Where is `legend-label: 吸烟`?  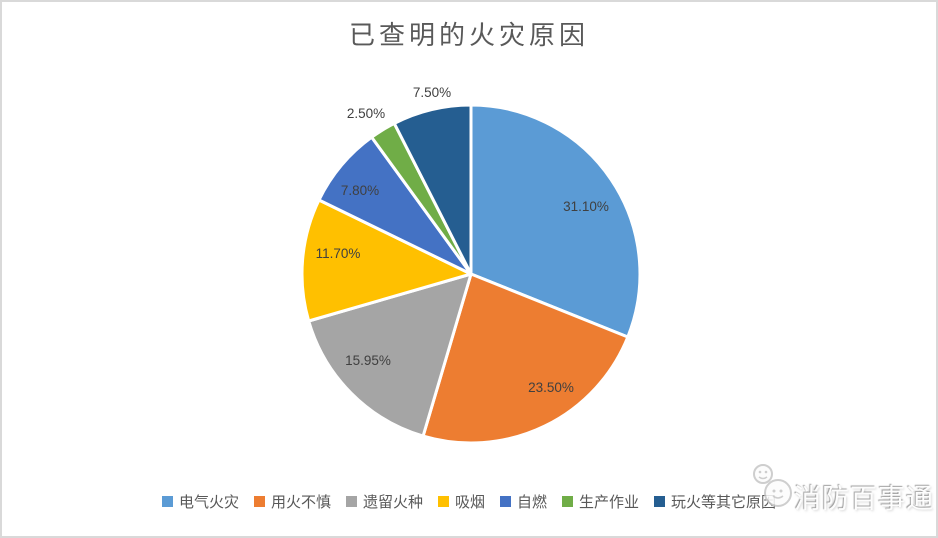 legend-label: 吸烟 is located at coordinates (469, 502).